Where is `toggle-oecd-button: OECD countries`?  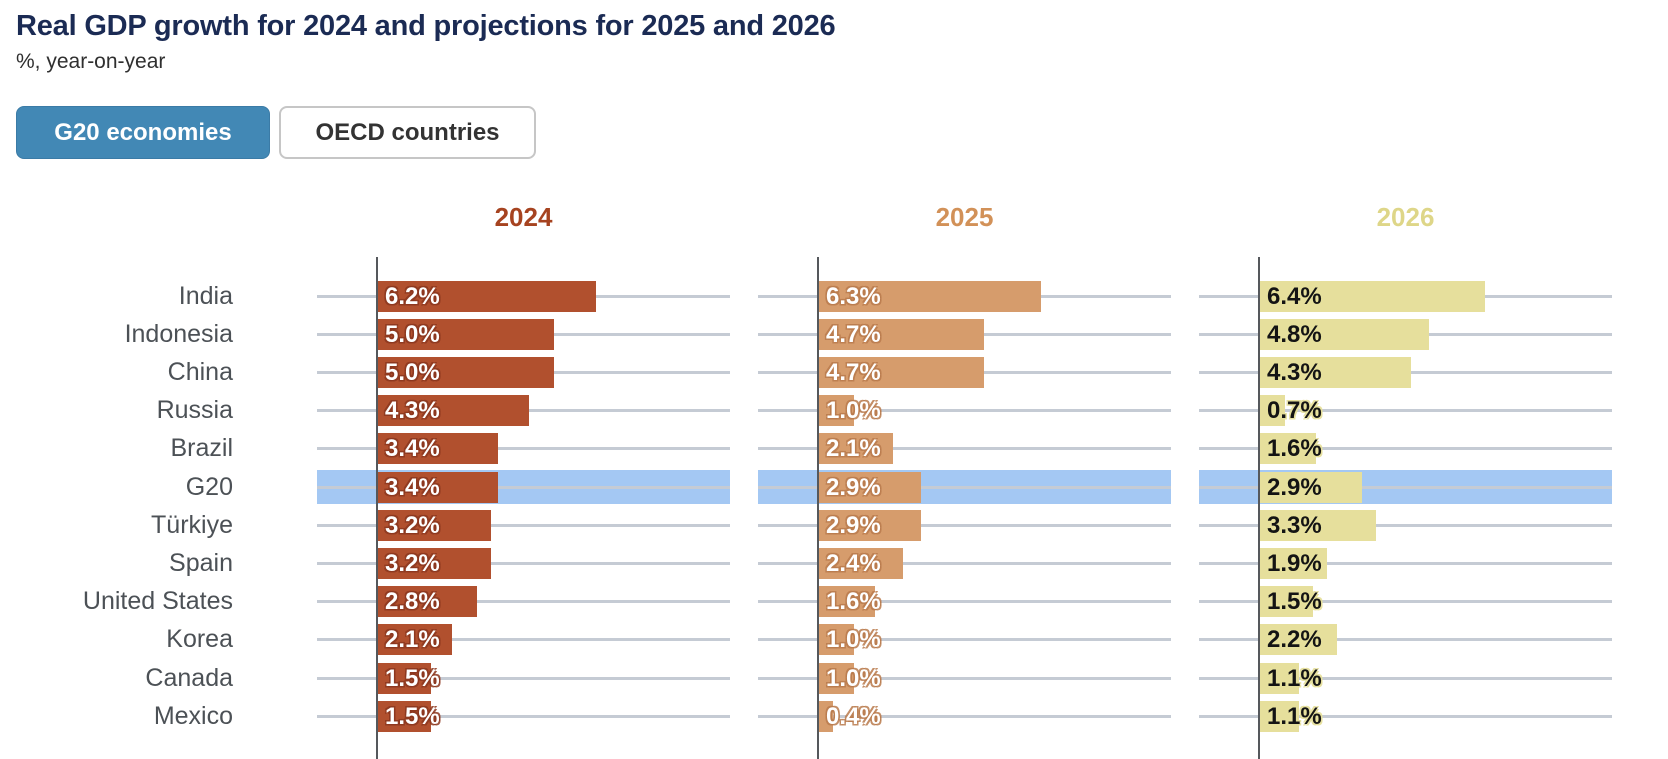
toggle-oecd-button: OECD countries is located at coordinates (407, 132).